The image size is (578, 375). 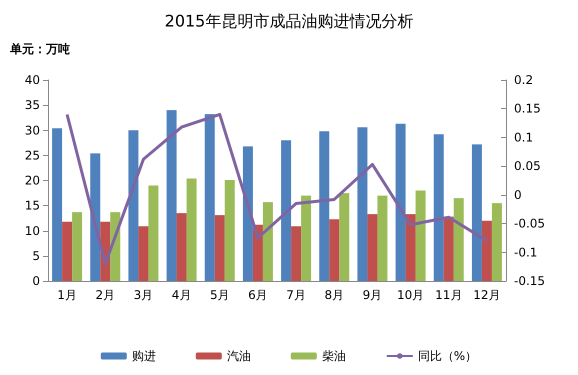 I want to click on y-tick-label: 10, so click(x=32, y=231).